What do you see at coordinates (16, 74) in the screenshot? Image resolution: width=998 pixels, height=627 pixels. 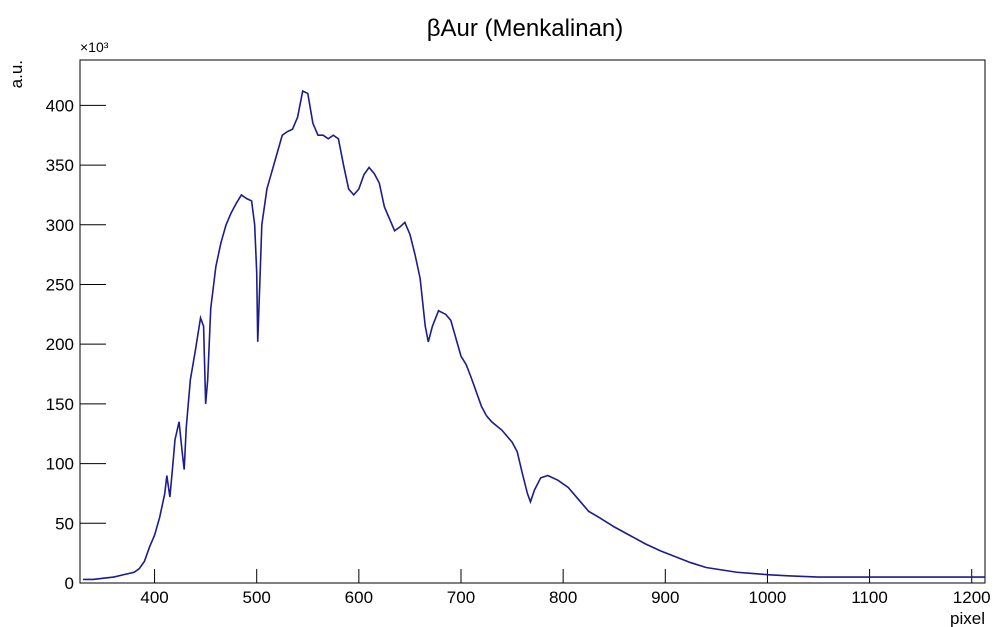 I see `y-axis-label: a.u.` at bounding box center [16, 74].